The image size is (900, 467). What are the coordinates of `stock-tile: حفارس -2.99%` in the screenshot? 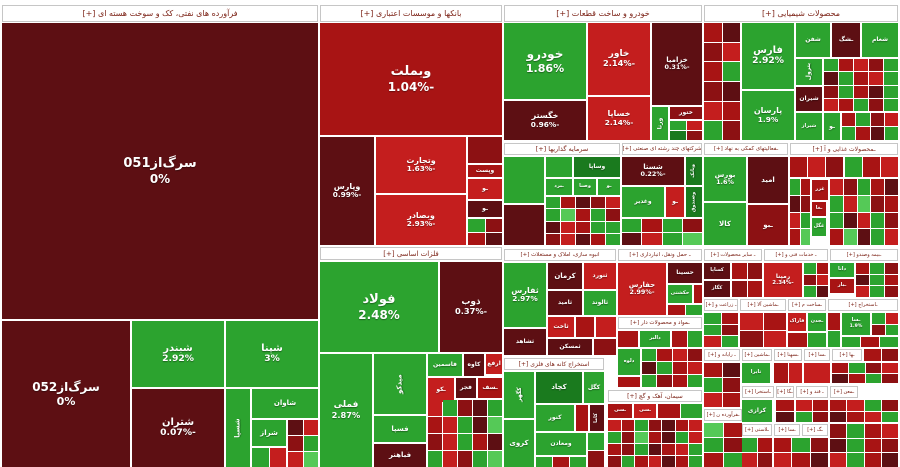 It's located at (642, 289).